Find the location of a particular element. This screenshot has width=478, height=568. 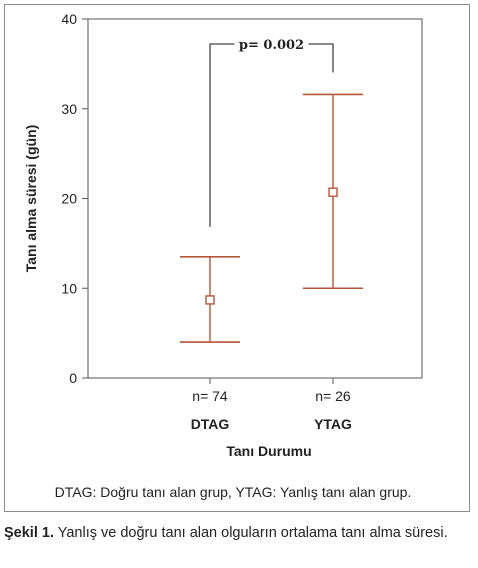

x-axis-title: Tanı Durumu is located at coordinates (268, 451).